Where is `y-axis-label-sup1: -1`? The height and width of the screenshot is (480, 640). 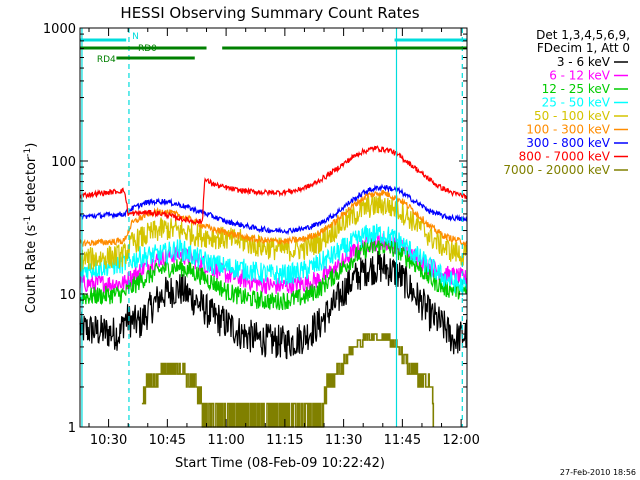
y-axis-label-sup1: -1 is located at coordinates (28, 220).